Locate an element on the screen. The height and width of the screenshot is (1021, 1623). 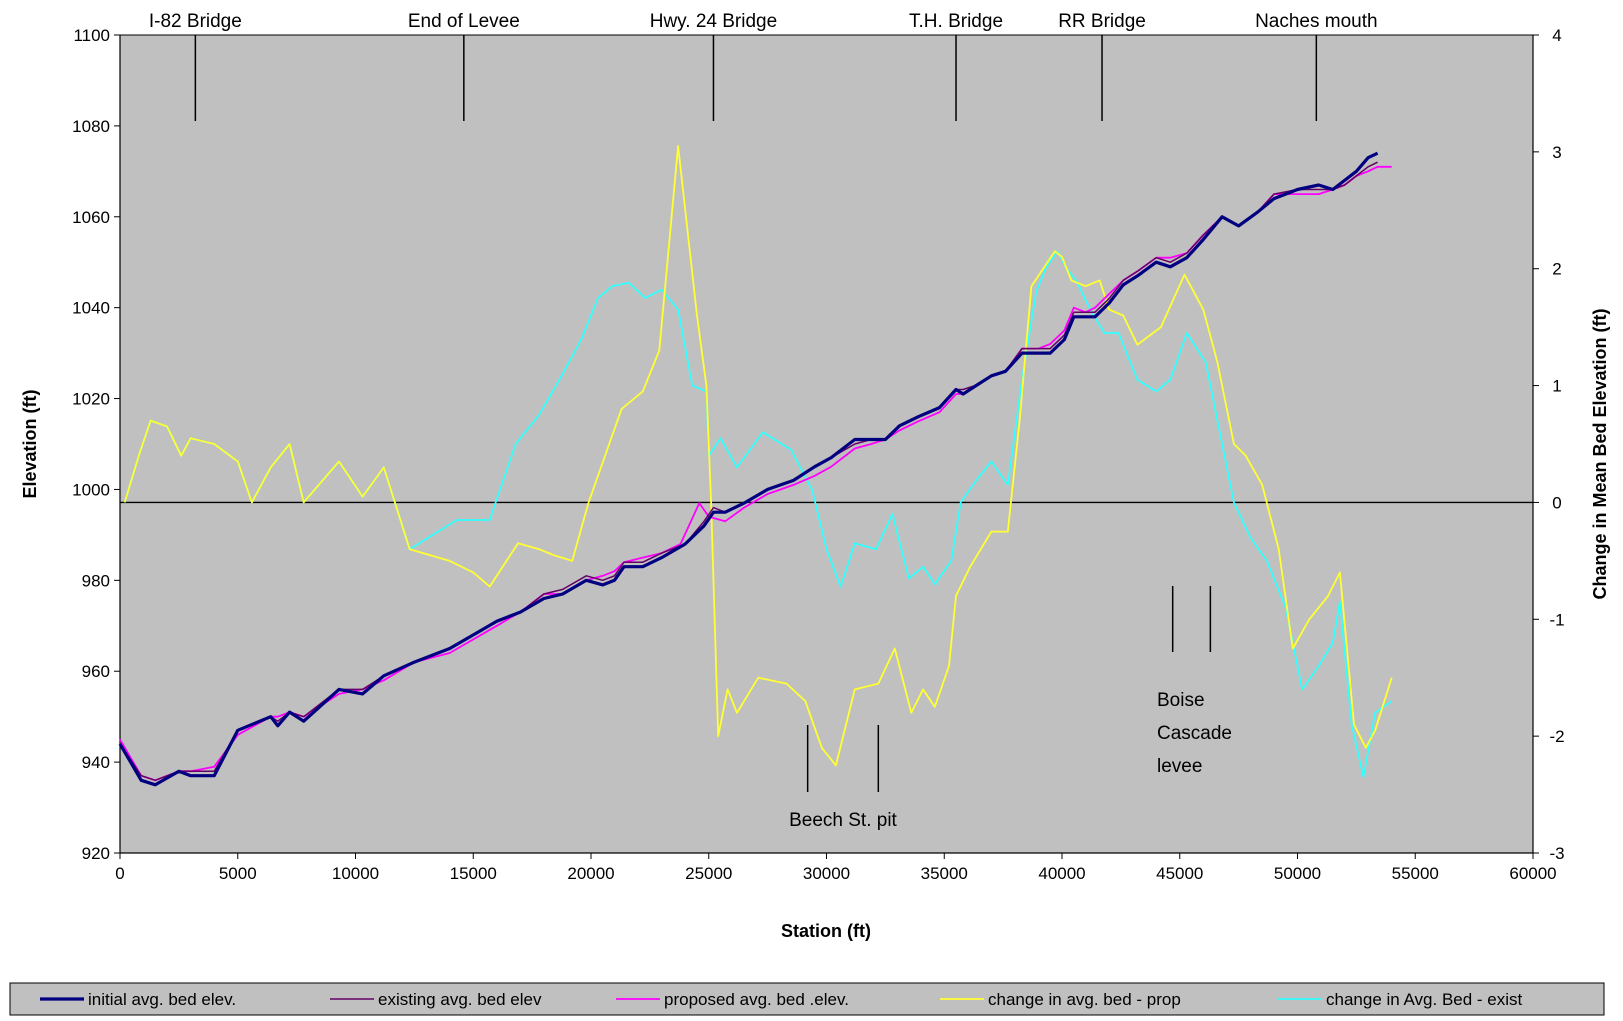
legend-label-4: change in Avg. Bed - exist is located at coordinates (1424, 999).